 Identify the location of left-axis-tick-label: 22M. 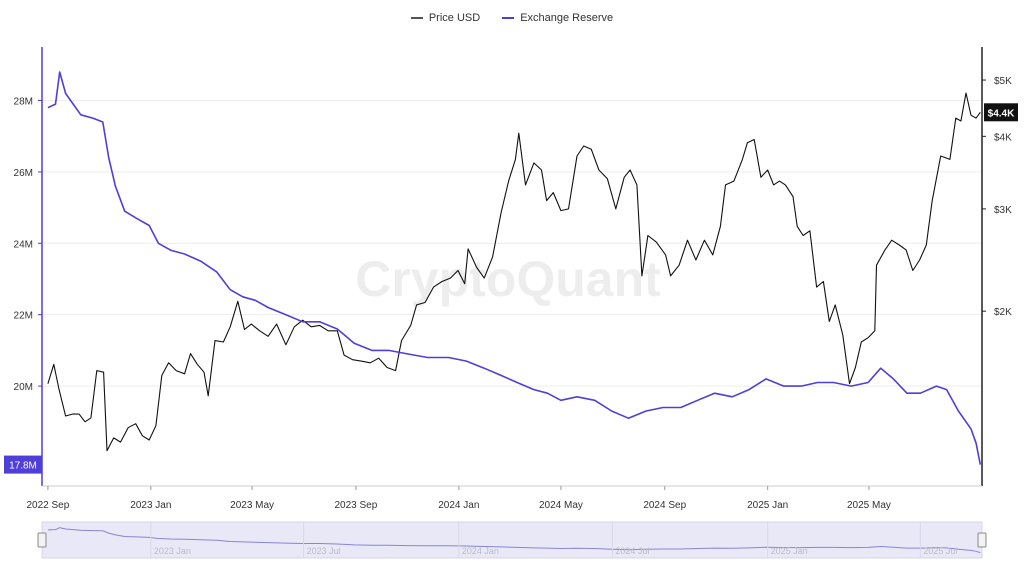
(23, 316).